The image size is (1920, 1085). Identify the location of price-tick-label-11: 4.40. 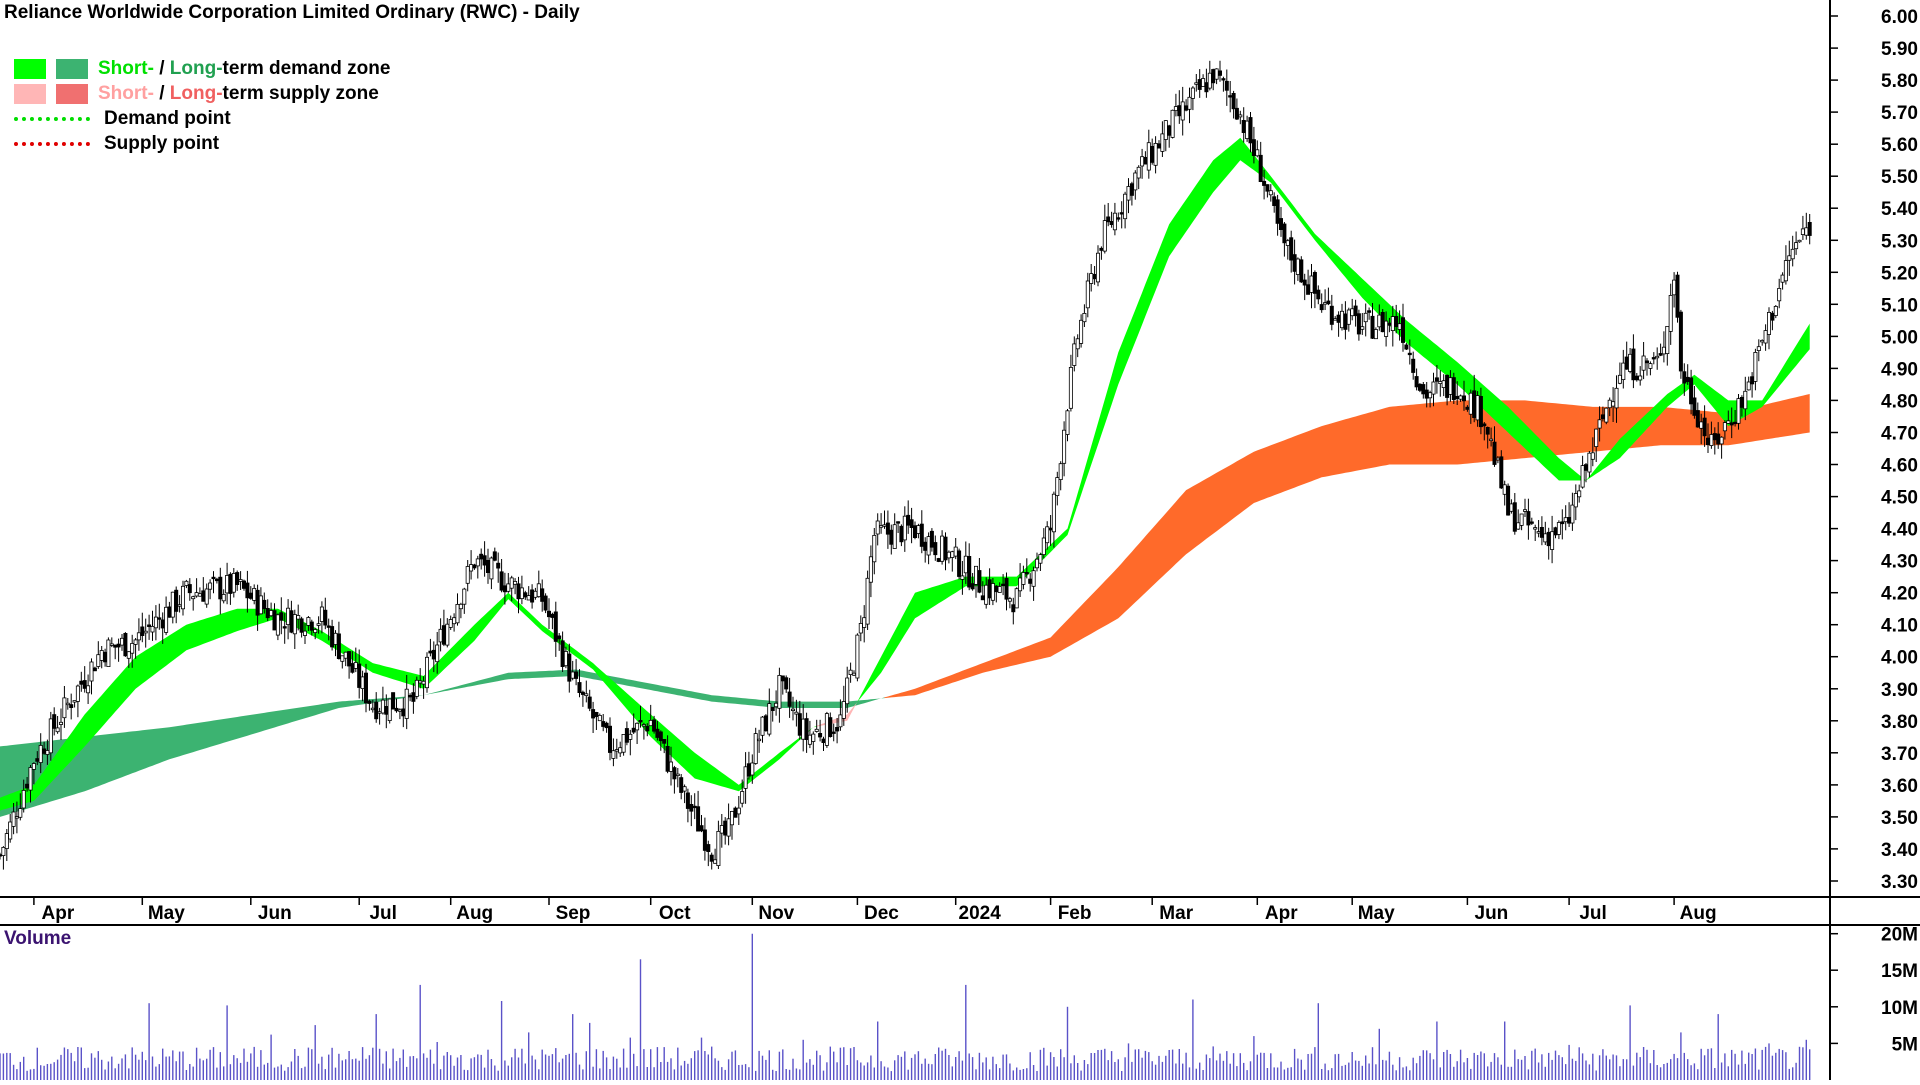
(1899, 530).